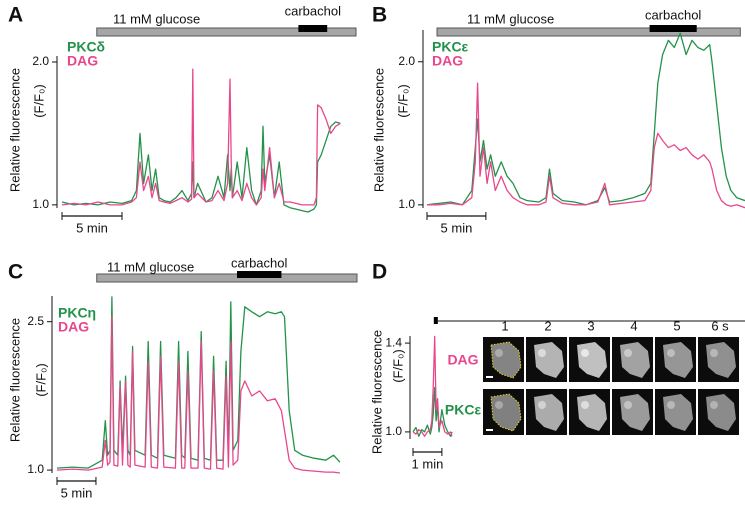  What do you see at coordinates (504, 325) in the screenshot?
I see `frame-label: 1` at bounding box center [504, 325].